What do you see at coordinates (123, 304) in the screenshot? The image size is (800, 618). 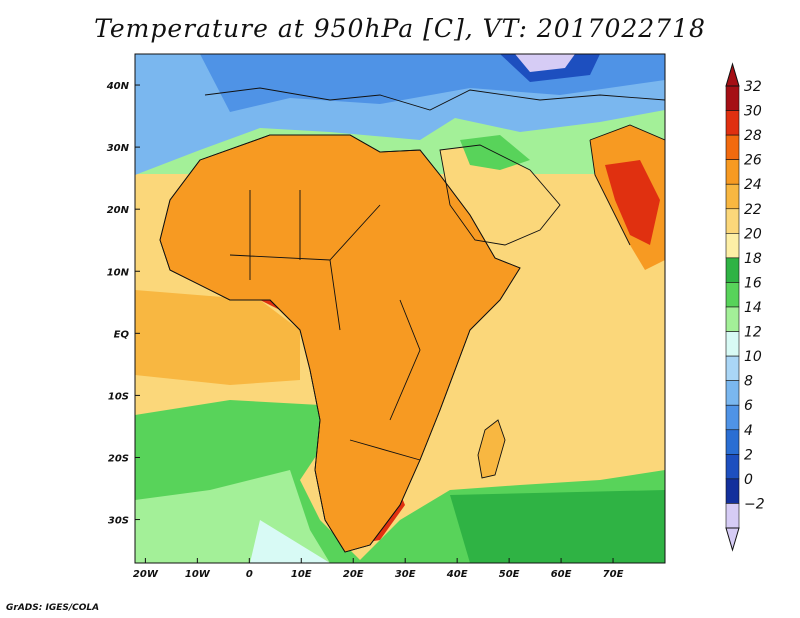 I see `latitude-ticks: 40N 30N 20N 10N EQ 10S 20S 30S` at bounding box center [123, 304].